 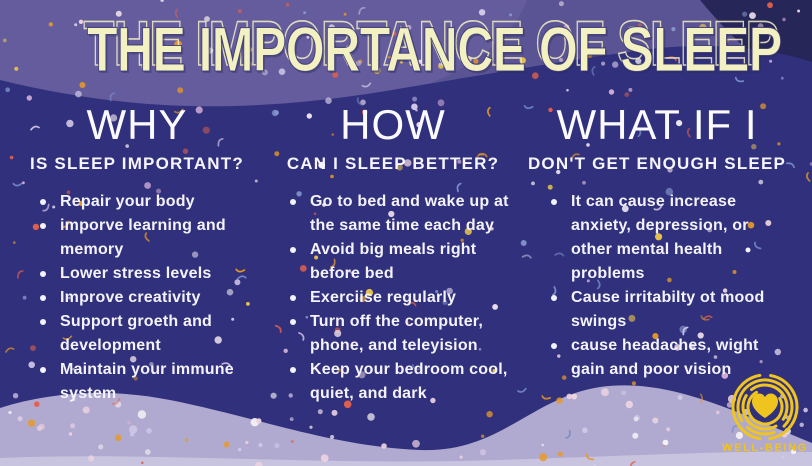 I want to click on well-being-logo: WELL-BEING, so click(x=762, y=413).